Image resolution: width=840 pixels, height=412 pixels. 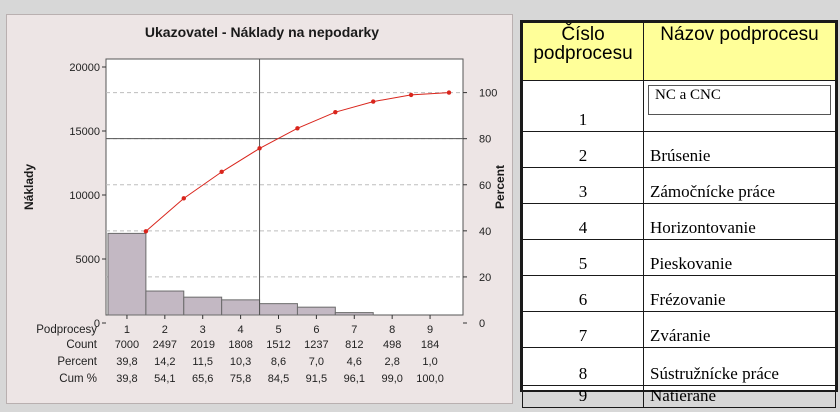 I want to click on subprocess-number: 4, so click(x=583, y=221).